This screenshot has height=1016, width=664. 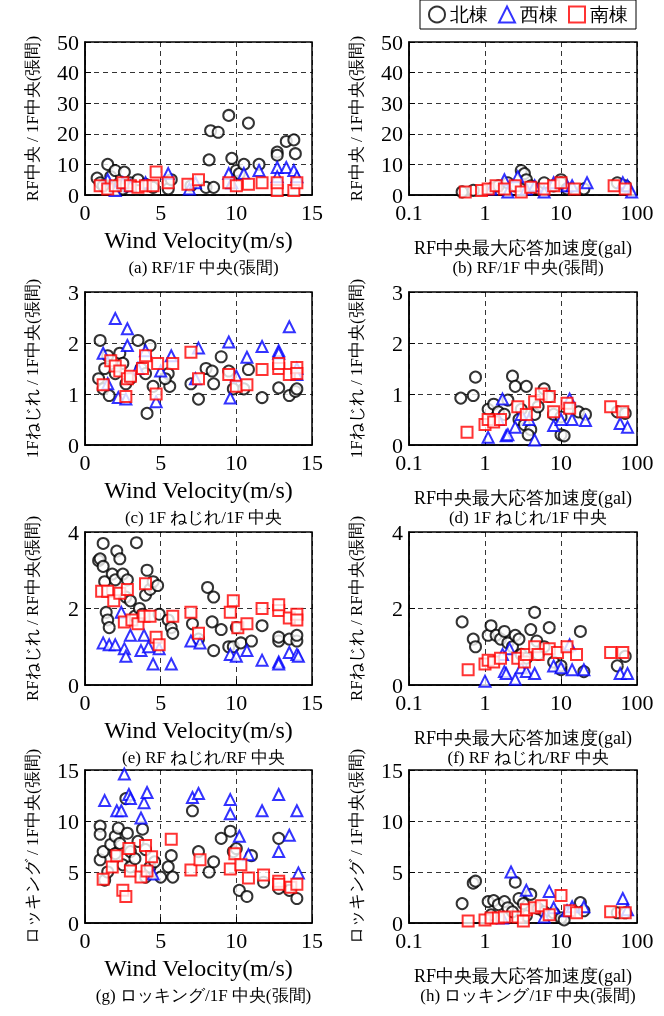 I want to click on text: (c) 1F ねじれ/1F 中央, so click(x=203, y=517).